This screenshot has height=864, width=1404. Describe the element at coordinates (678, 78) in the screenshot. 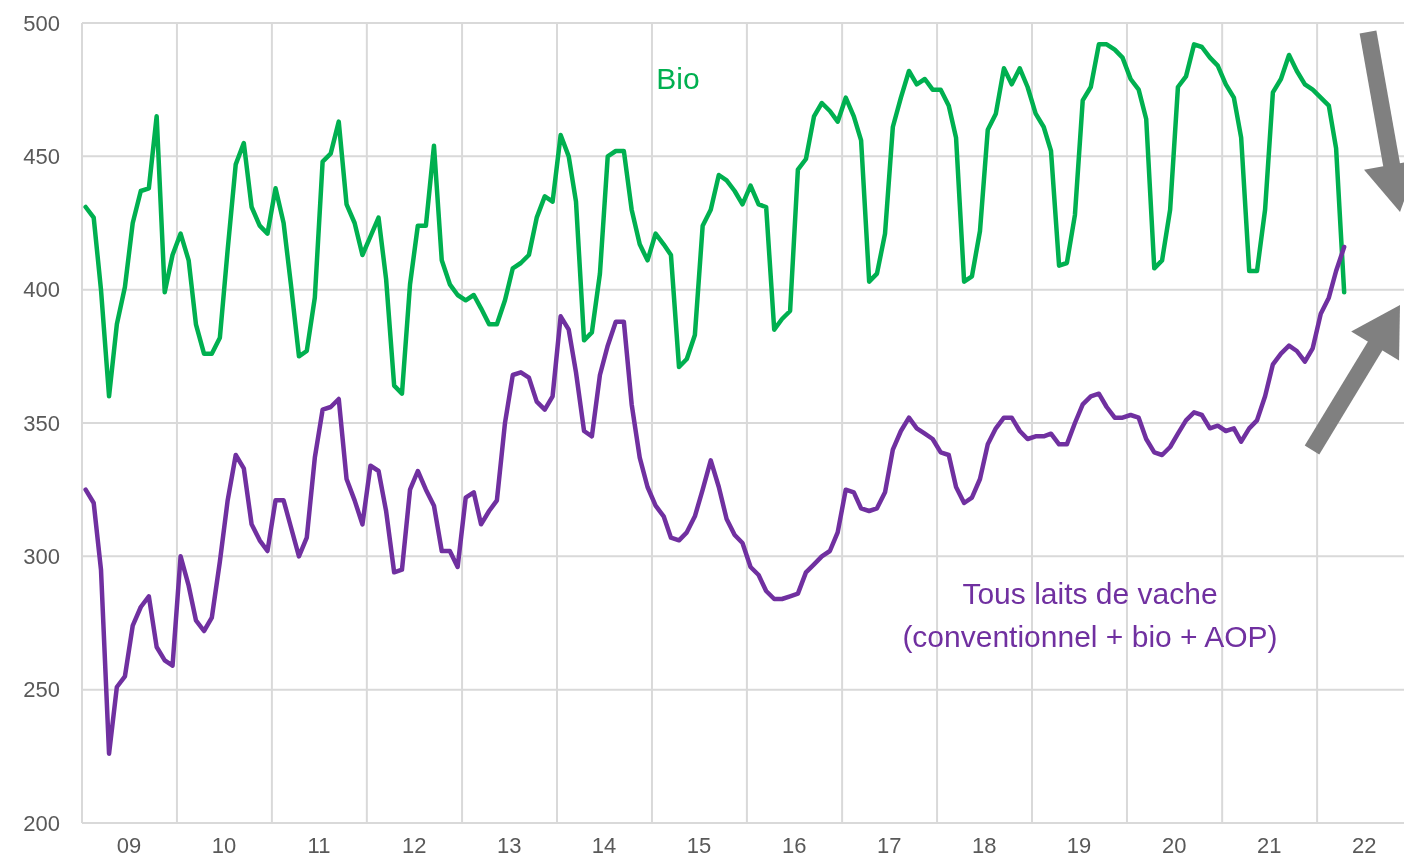

I see `text: Bio` at that location.